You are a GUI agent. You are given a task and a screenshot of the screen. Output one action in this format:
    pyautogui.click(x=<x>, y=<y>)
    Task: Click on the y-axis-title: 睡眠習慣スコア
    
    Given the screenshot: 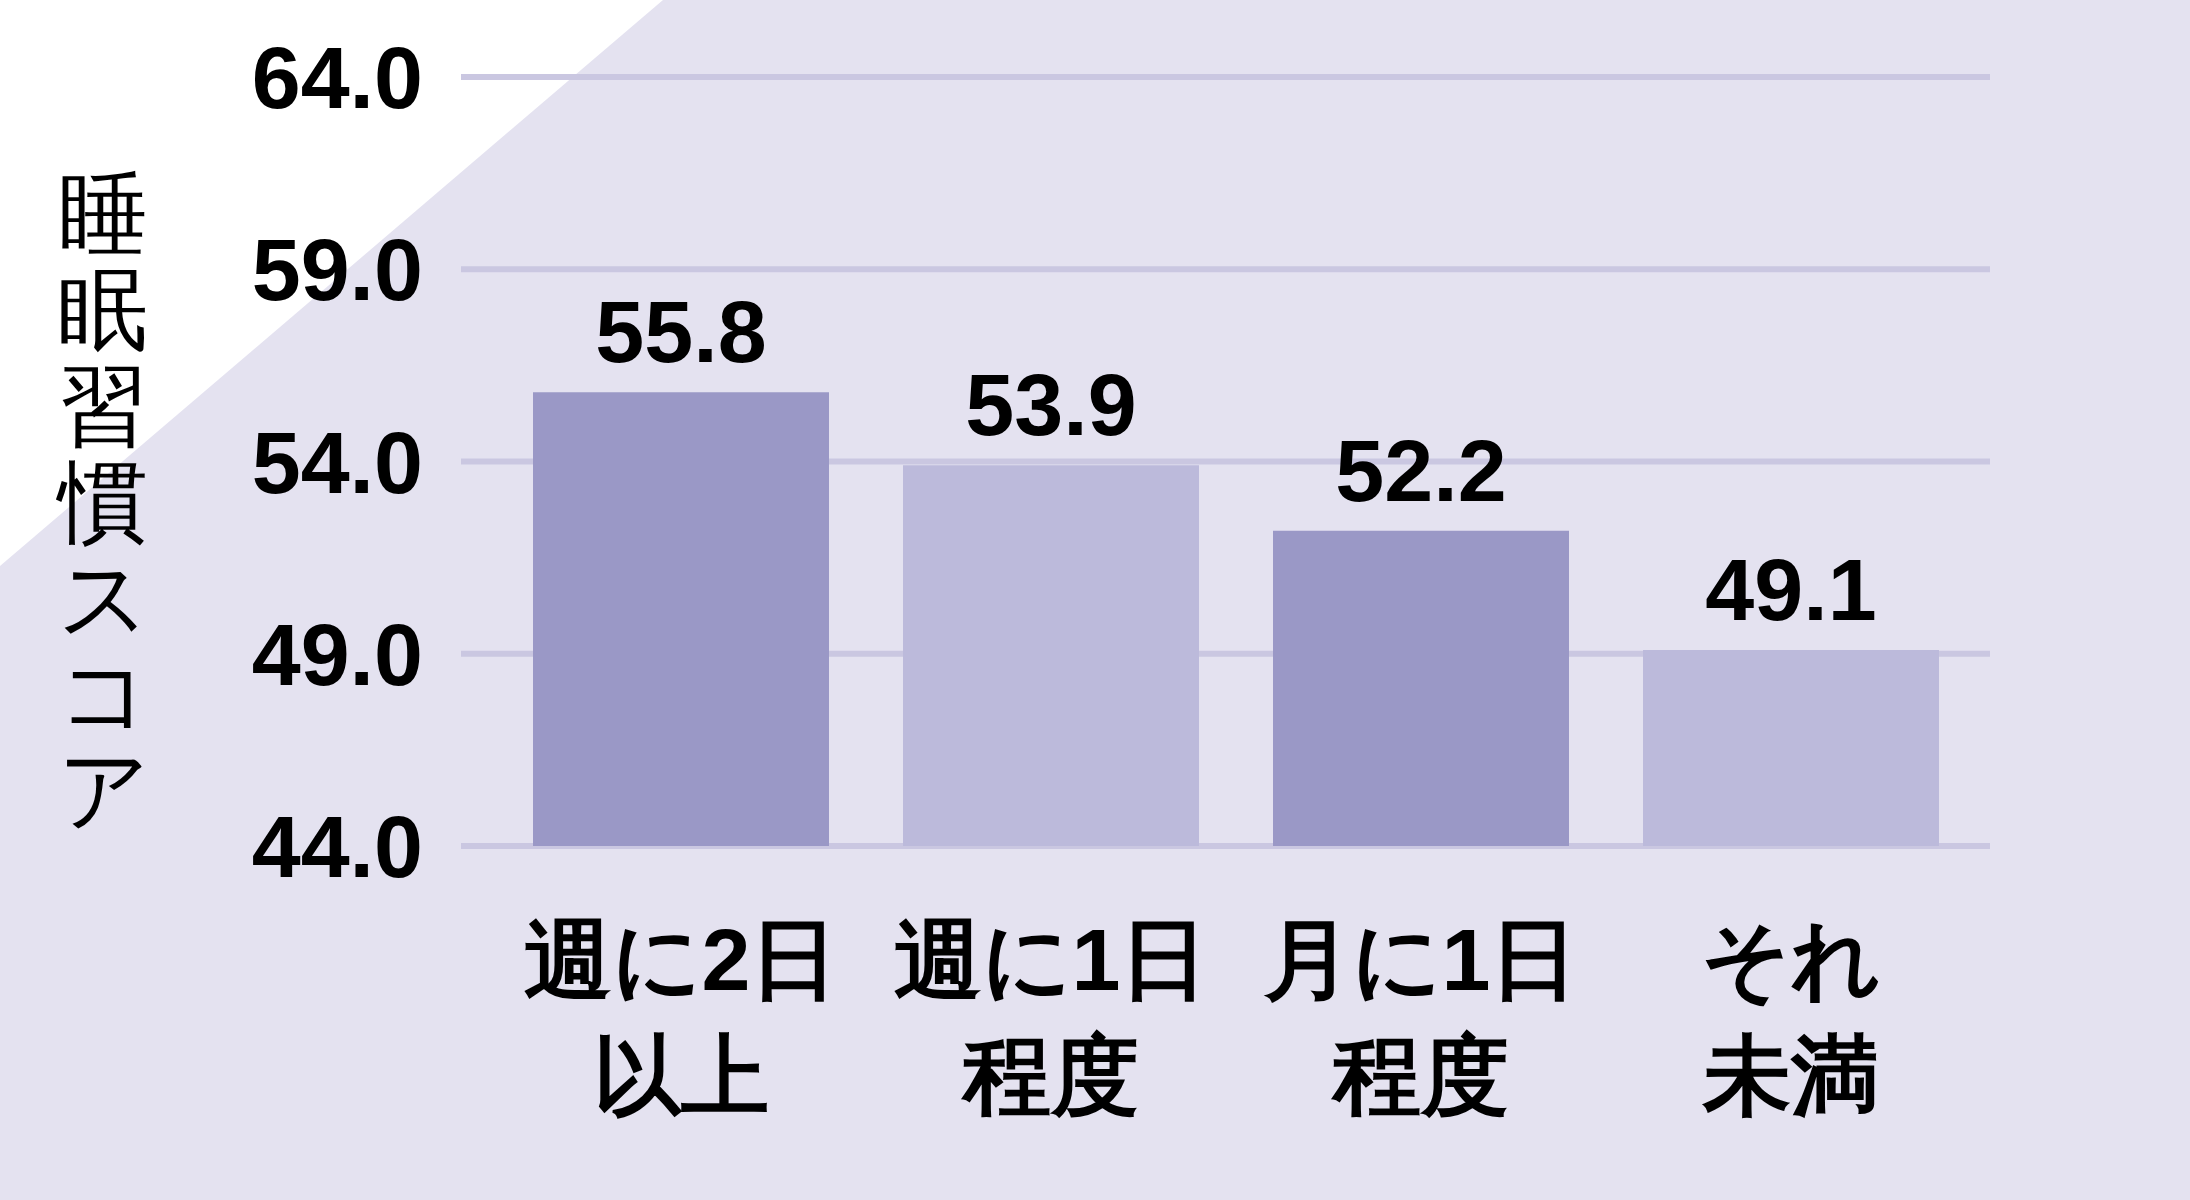 What is the action you would take?
    pyautogui.click(x=104, y=502)
    